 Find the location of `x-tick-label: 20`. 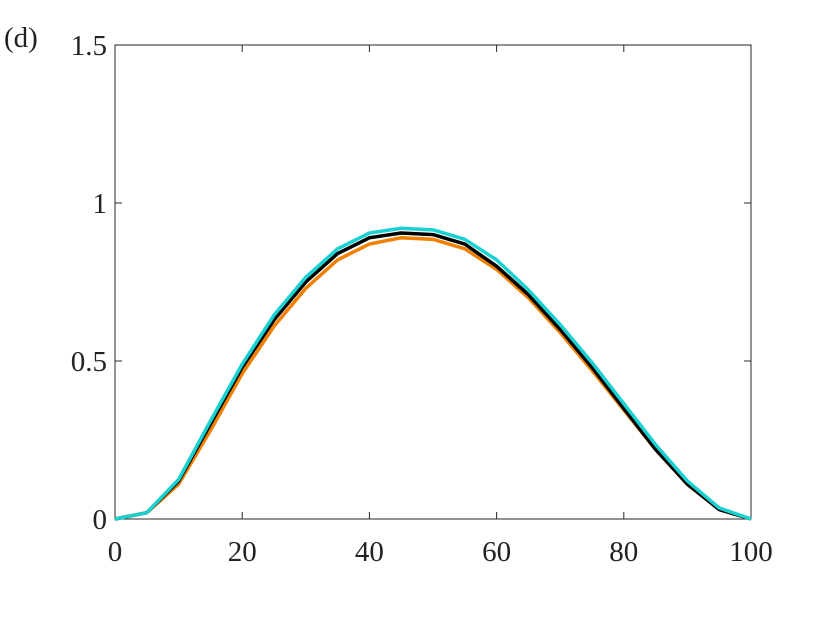

x-tick-label: 20 is located at coordinates (242, 552).